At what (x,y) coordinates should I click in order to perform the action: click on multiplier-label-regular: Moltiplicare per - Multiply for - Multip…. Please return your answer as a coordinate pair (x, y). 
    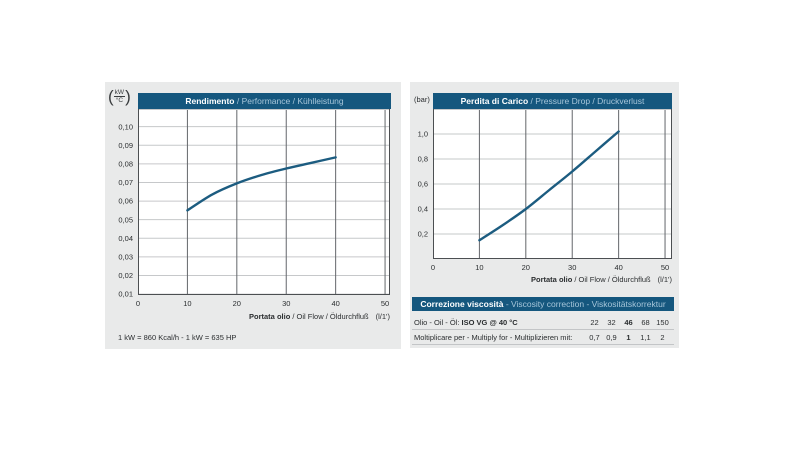
    Looking at the image, I should click on (493, 337).